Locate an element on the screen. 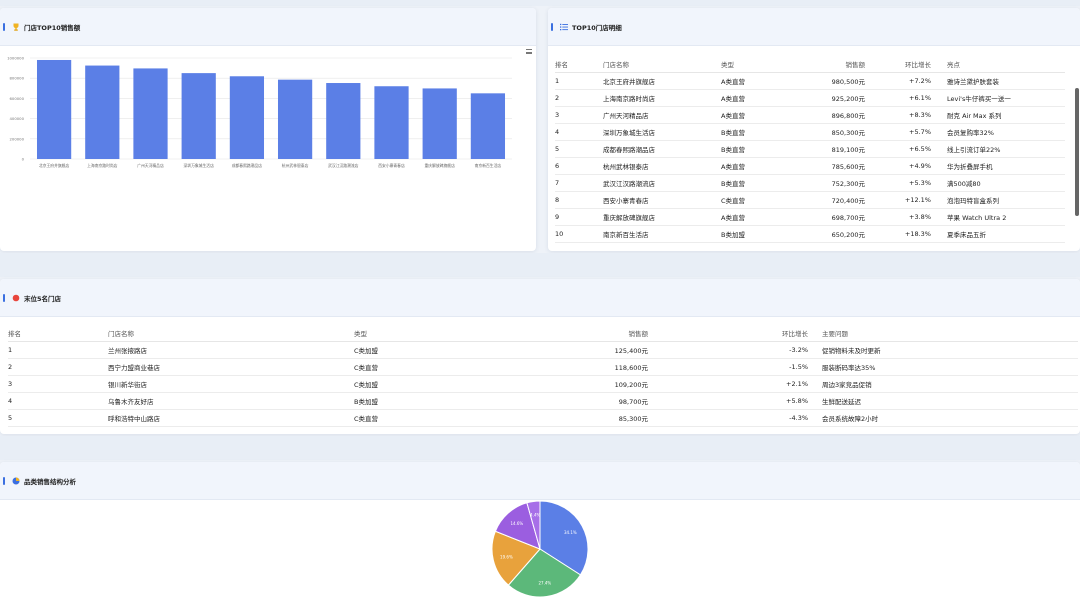 This screenshot has width=1080, height=597. table-cell: 2 is located at coordinates (579, 98).